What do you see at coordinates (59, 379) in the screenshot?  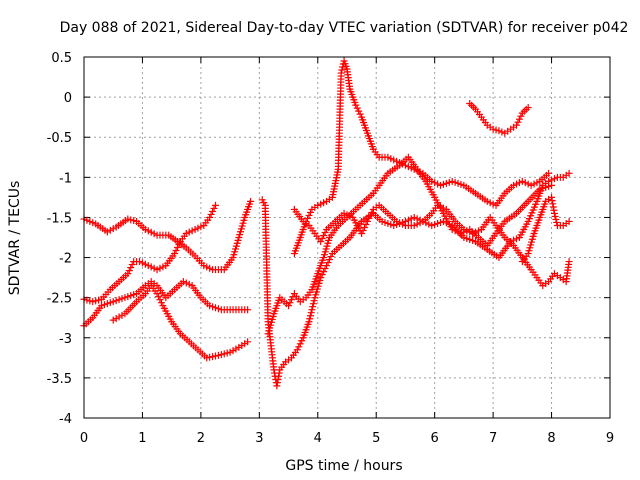 I see `y-tick-label: -3.5` at bounding box center [59, 379].